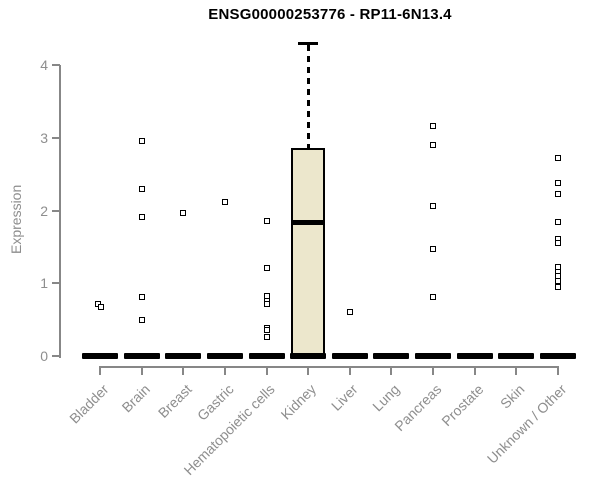 This screenshot has height=500, width=600. I want to click on x-axis-line, so click(329, 367).